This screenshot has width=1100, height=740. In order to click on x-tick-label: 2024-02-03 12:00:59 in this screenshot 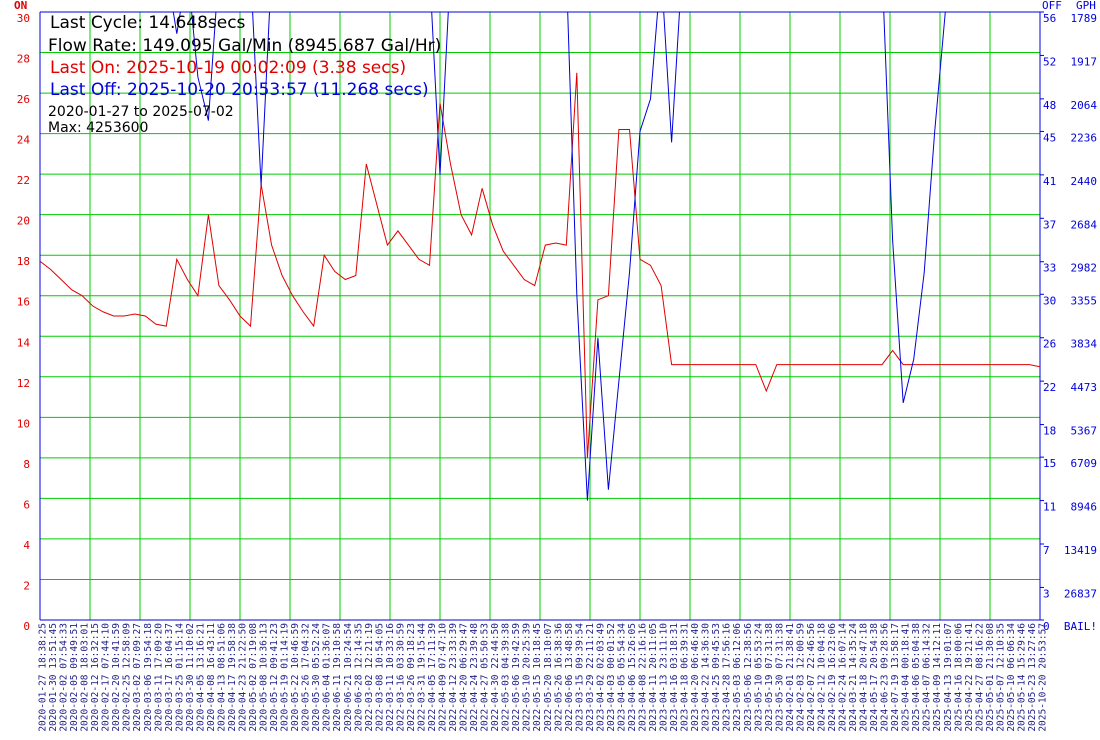, I will do `click(800, 677)`.